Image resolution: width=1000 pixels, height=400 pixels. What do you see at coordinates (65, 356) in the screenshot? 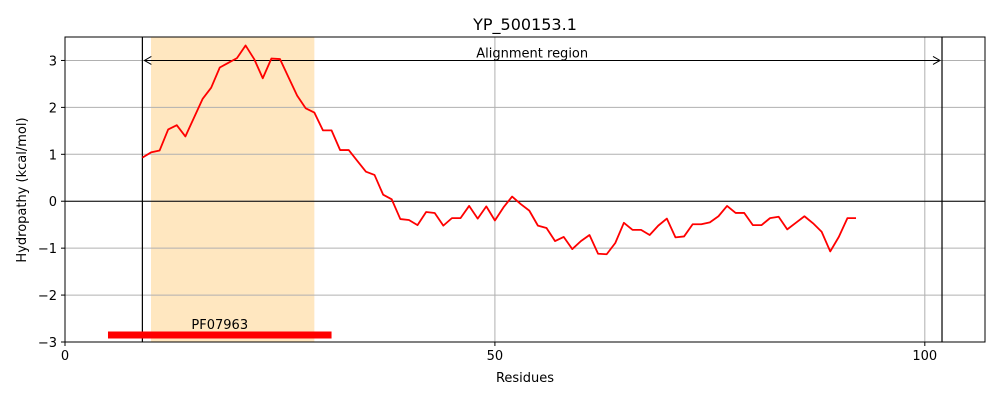
I see `x-tick-label-0: 0` at bounding box center [65, 356].